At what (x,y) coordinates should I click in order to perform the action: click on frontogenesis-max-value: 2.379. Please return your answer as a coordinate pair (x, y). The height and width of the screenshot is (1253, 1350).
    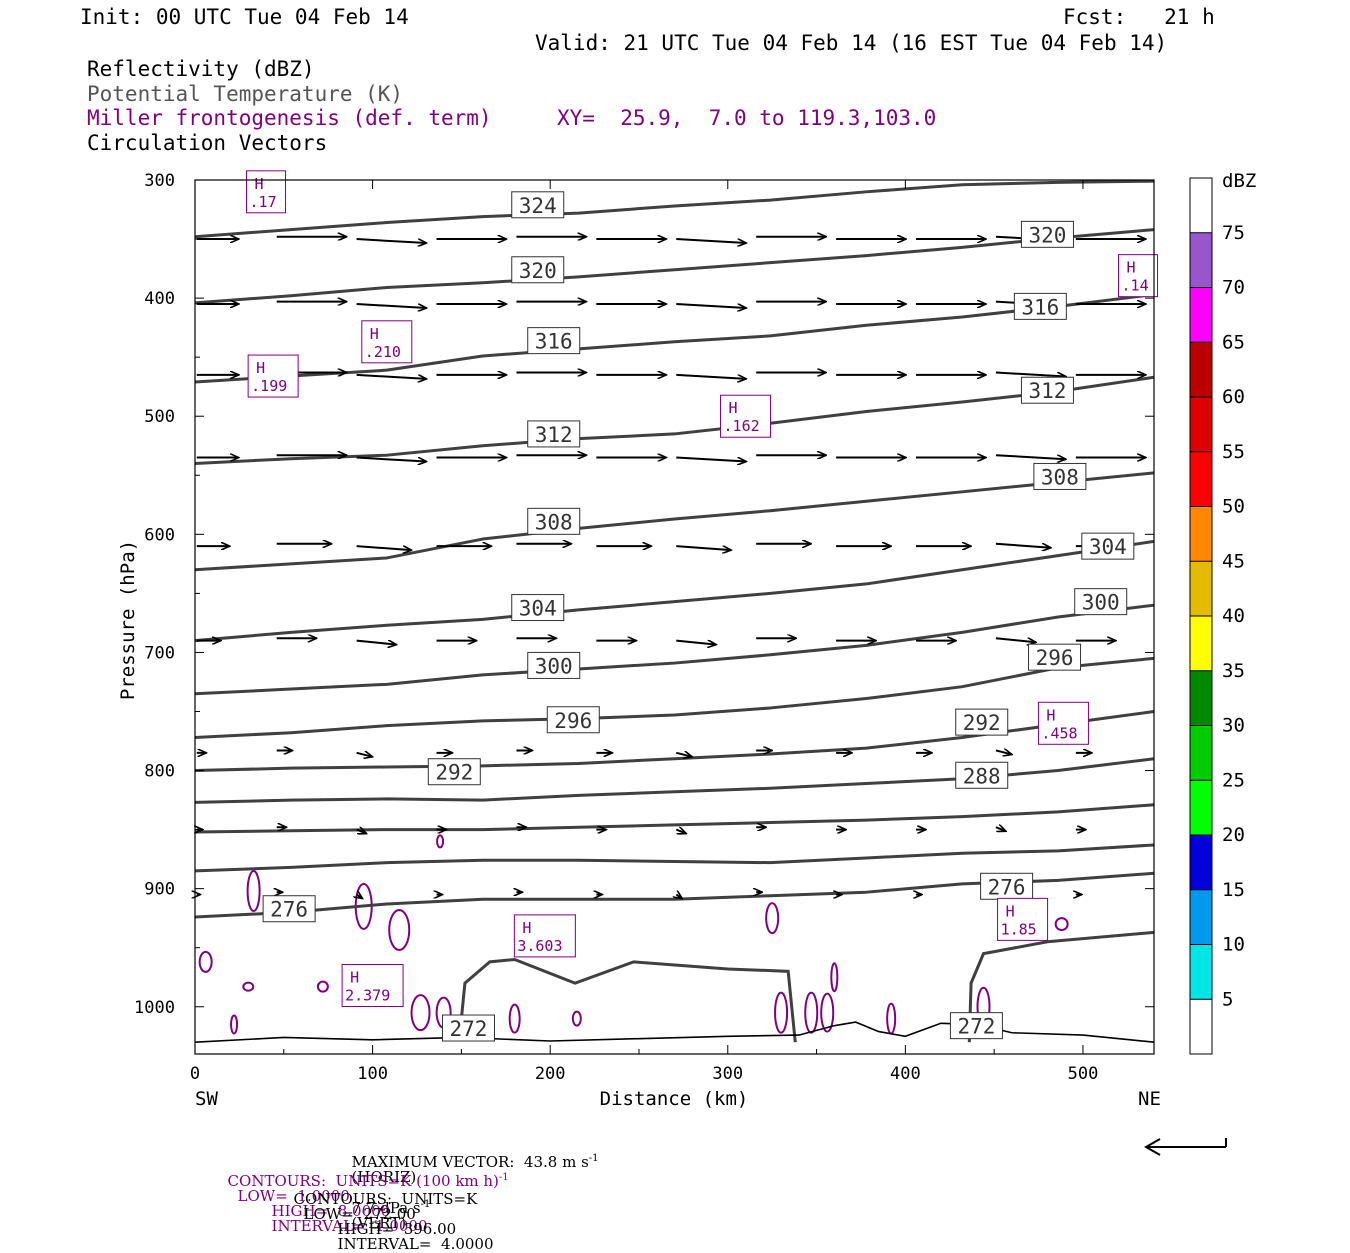
    Looking at the image, I should click on (367, 995).